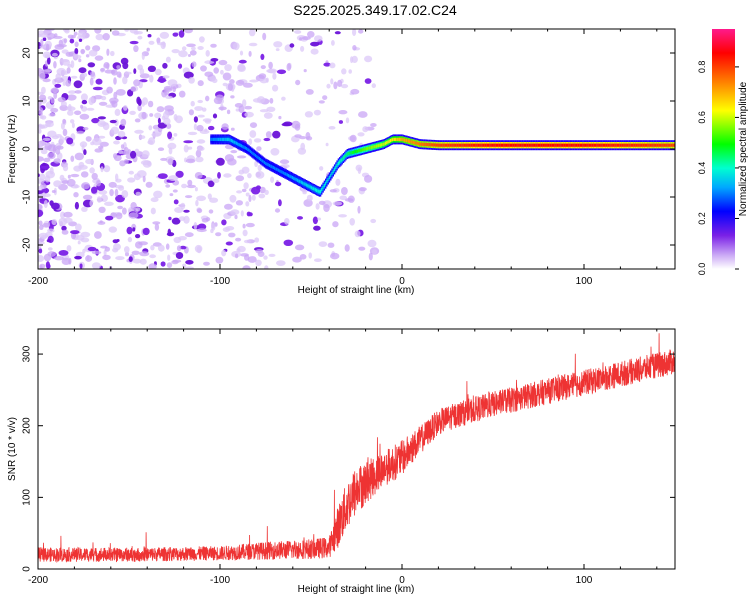  I want to click on x-tick-label: -200, so click(38, 281).